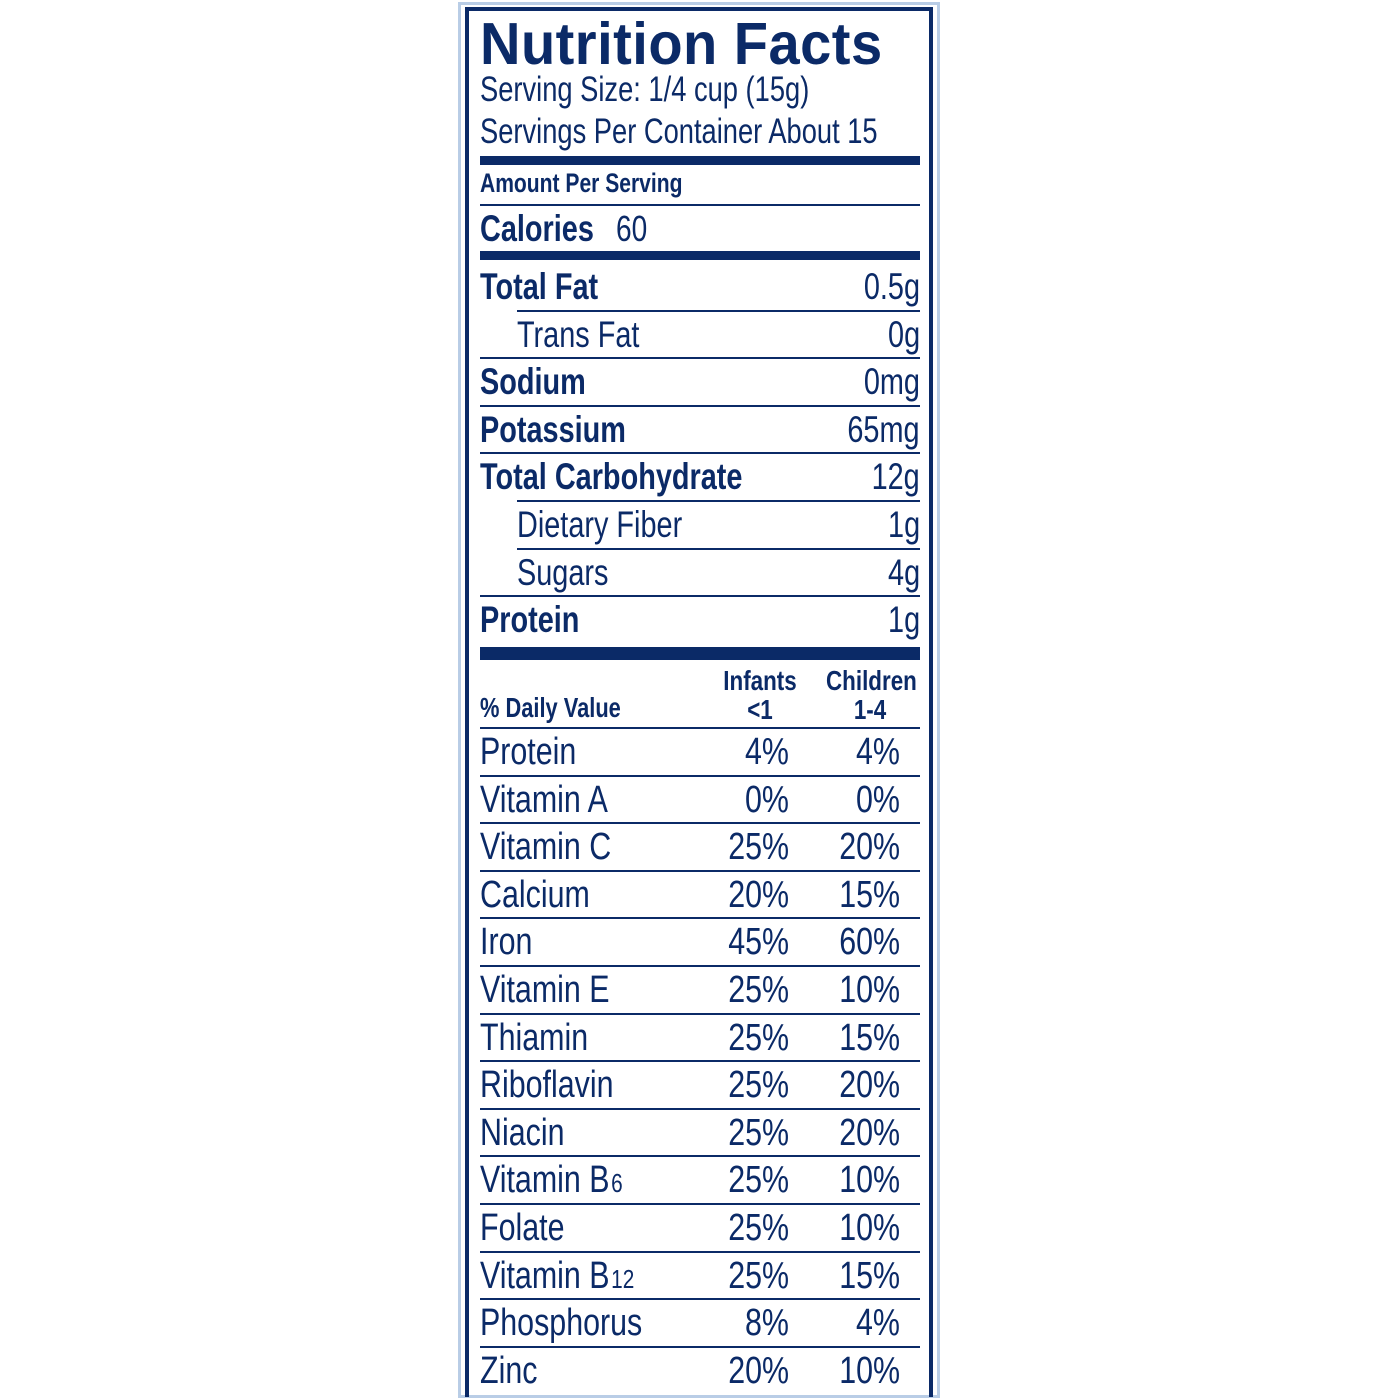  I want to click on daily-value-row: Calcium 20% 15%, so click(700, 895).